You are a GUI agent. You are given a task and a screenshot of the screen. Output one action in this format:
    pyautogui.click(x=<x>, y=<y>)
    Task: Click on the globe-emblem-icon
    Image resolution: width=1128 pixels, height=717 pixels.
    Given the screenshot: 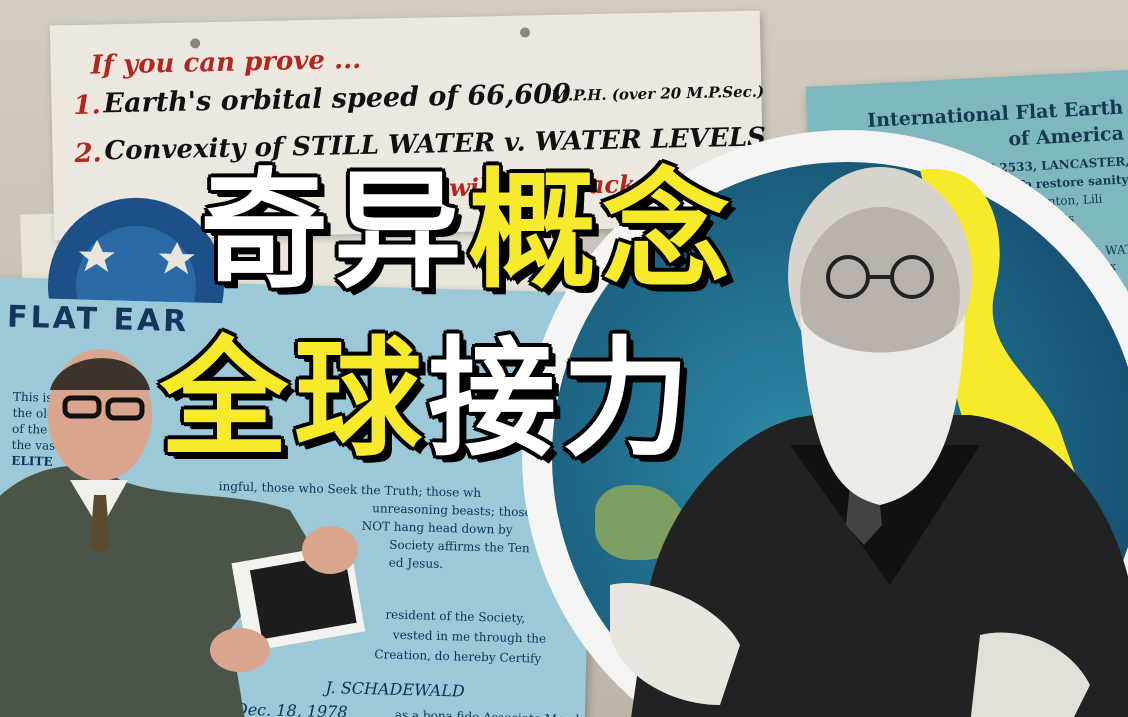 What is the action you would take?
    pyautogui.click(x=135, y=250)
    